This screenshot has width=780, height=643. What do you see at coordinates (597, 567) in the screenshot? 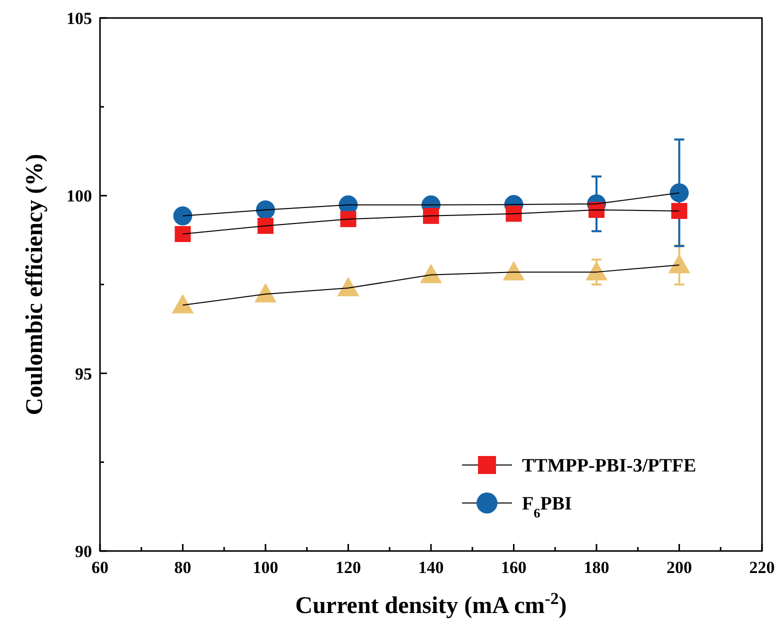
I see `x-tick-label: 180` at bounding box center [597, 567].